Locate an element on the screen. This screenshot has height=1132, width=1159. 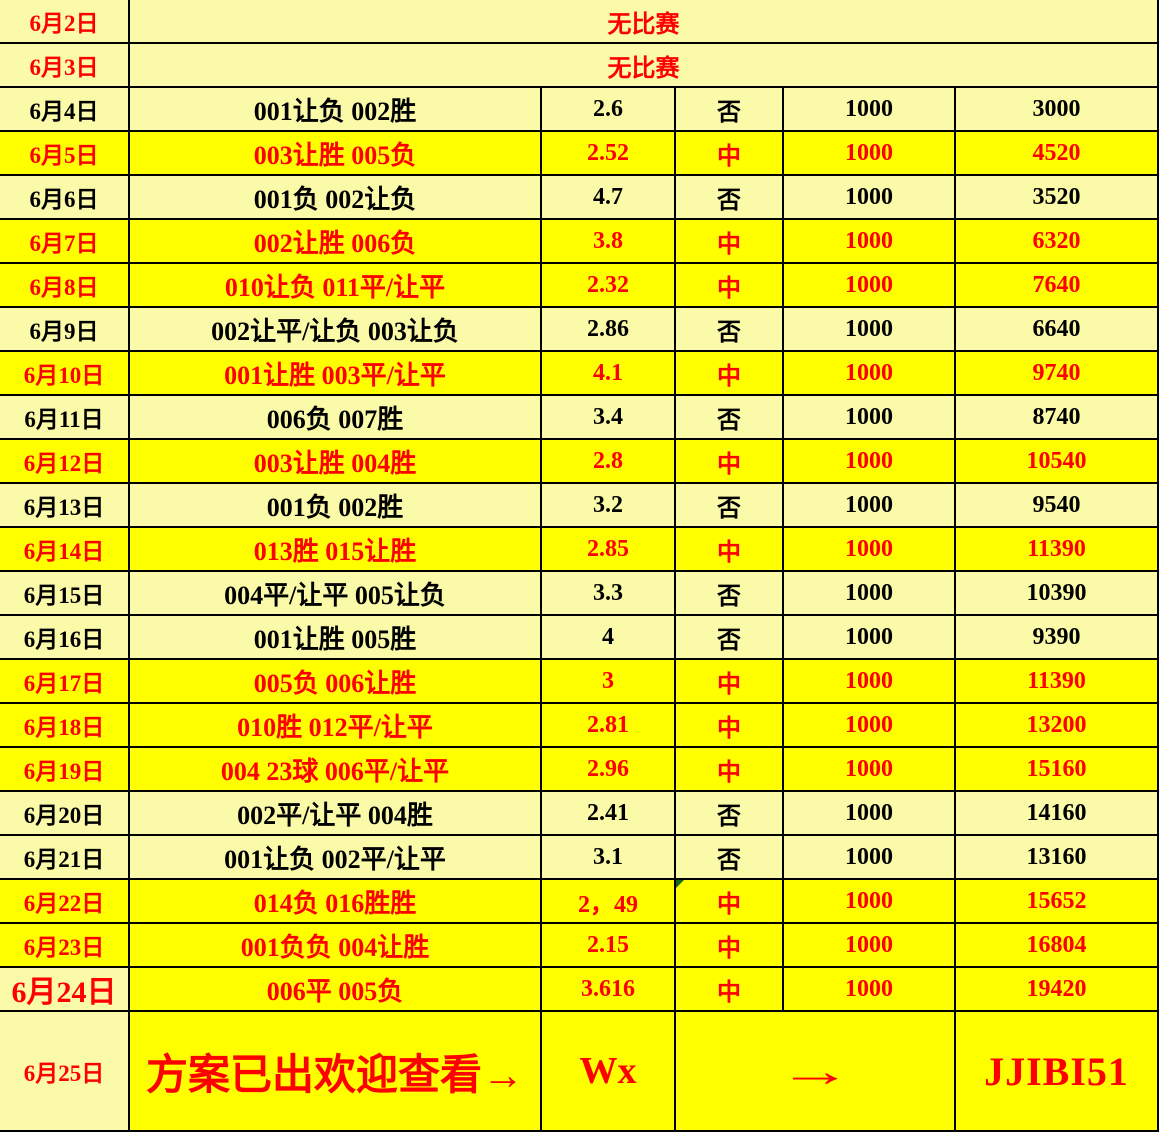
picks-cell: 010胜 012平/让平 is located at coordinates (336, 726).